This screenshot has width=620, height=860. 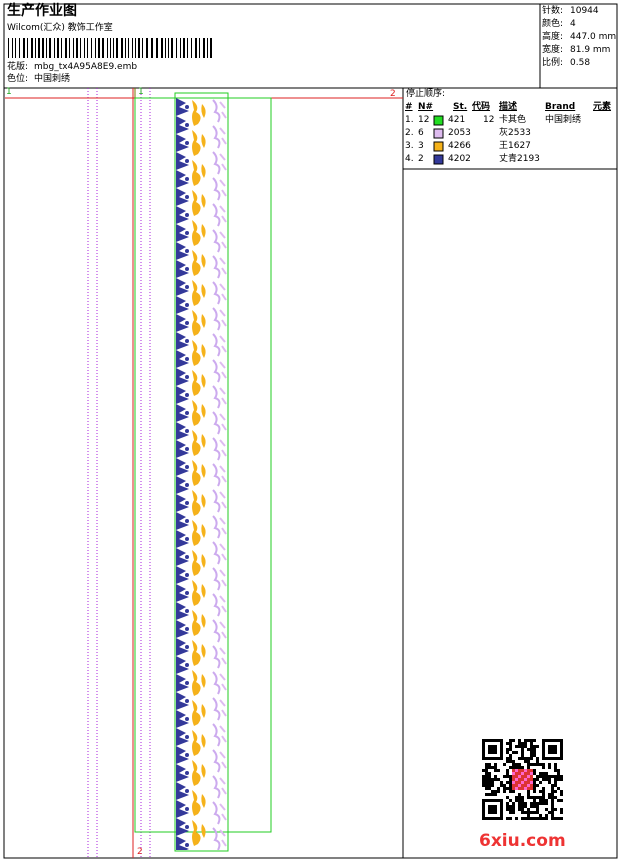 What do you see at coordinates (553, 63) in the screenshot?
I see `stat-label: 比例:` at bounding box center [553, 63].